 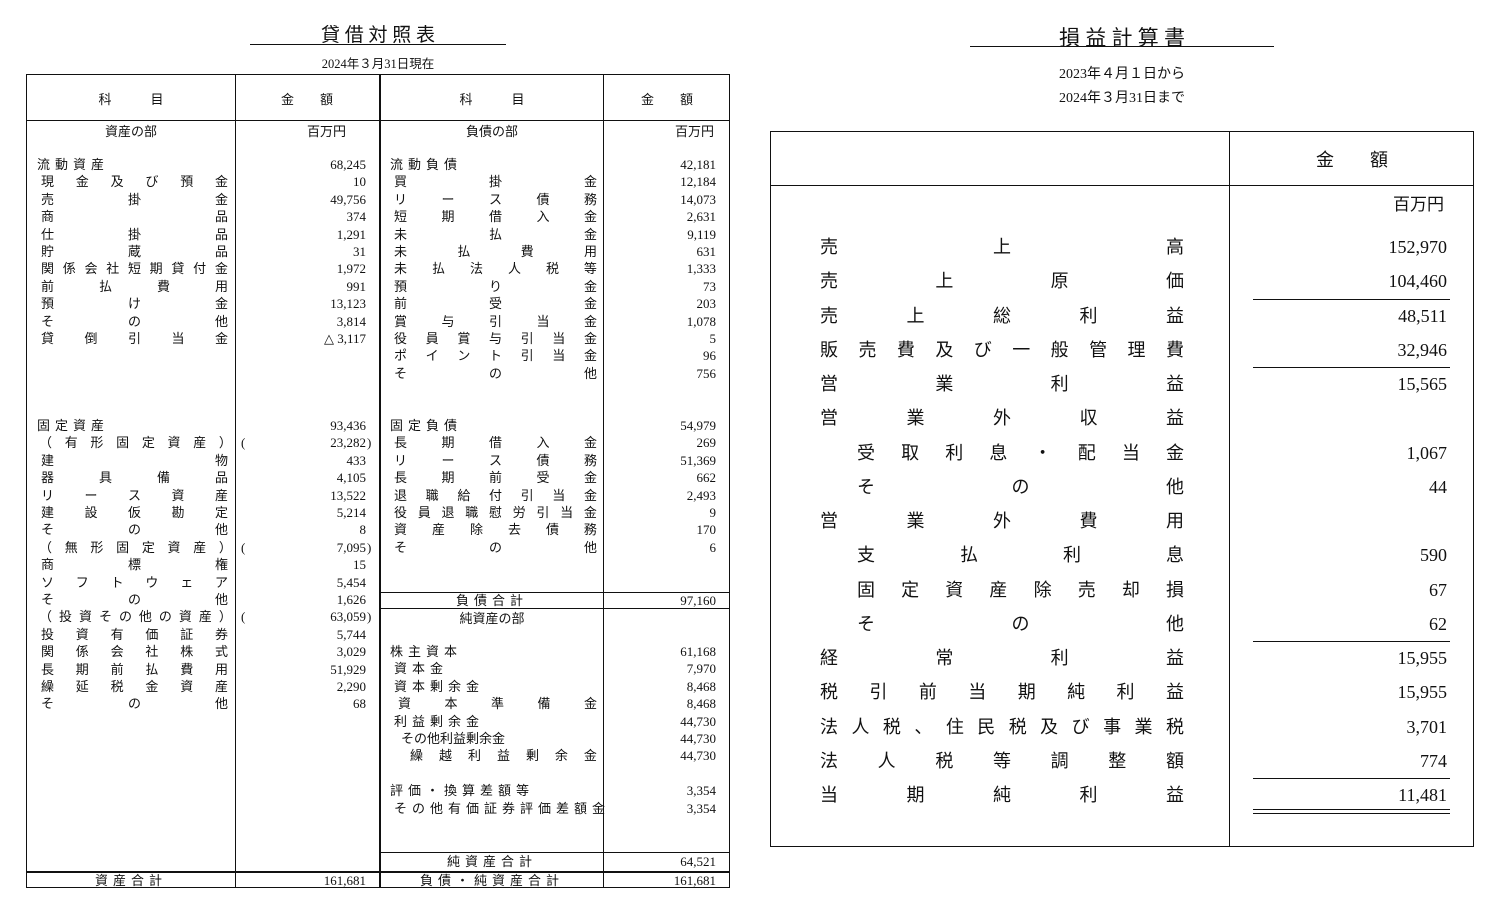 I want to click on char: ー, so click(x=91, y=495).